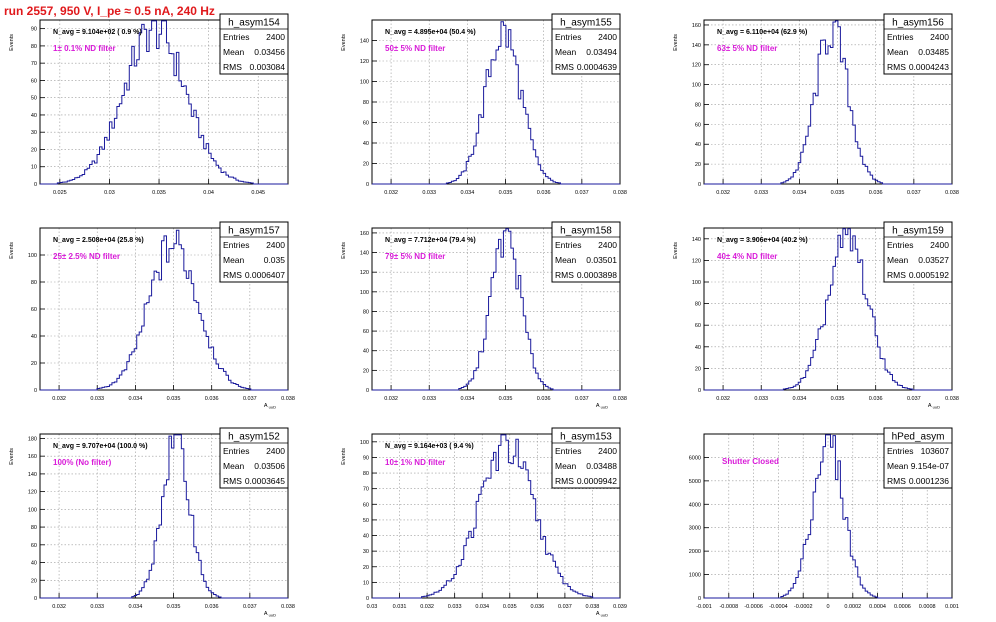 The image size is (996, 622). Describe the element at coordinates (97, 32) in the screenshot. I see `navg-label: N_avg = 9.104e+02 ( 0.9 %)` at that location.